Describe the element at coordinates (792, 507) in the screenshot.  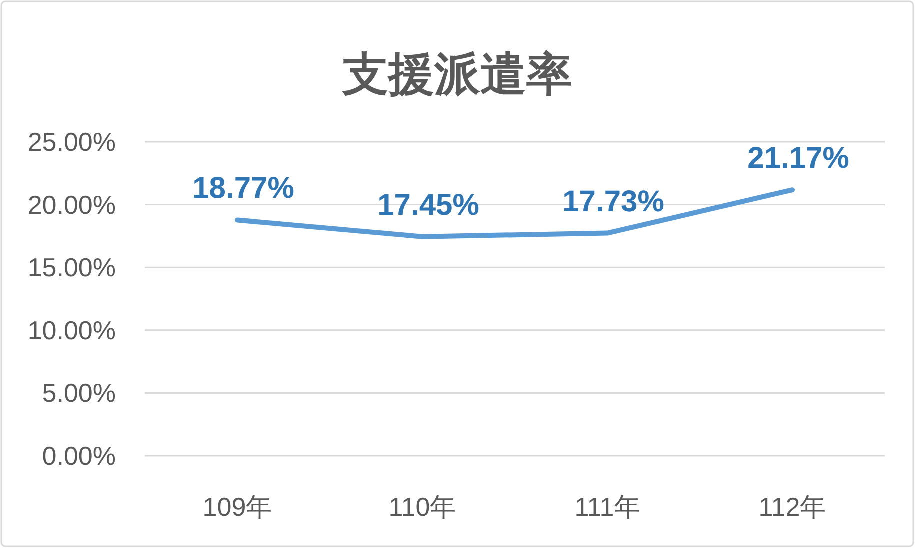
I see `x-tick-label: 112年` at that location.